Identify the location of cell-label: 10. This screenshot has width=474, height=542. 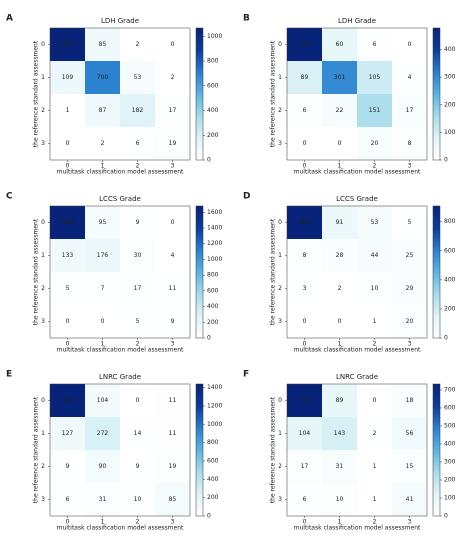
(138, 499).